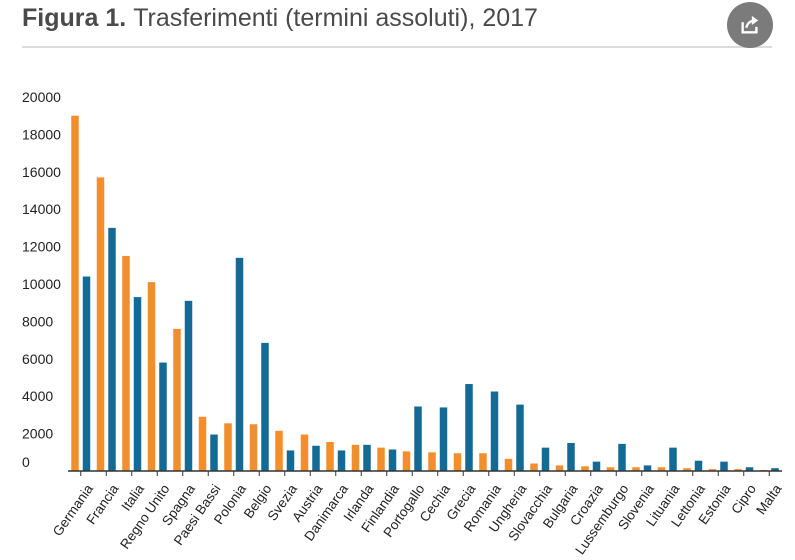 Image resolution: width=795 pixels, height=560 pixels. Describe the element at coordinates (37, 359) in the screenshot. I see `y-tick-label: 6000` at that location.